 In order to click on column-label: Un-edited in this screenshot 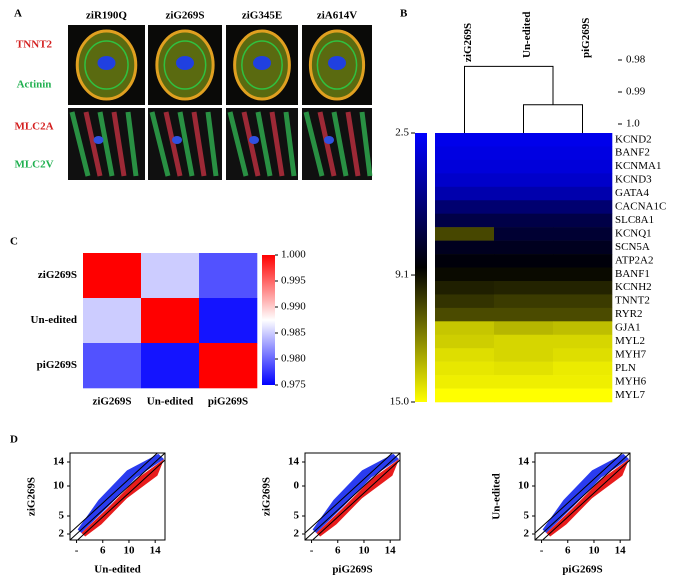, I will do `click(527, 35)`.